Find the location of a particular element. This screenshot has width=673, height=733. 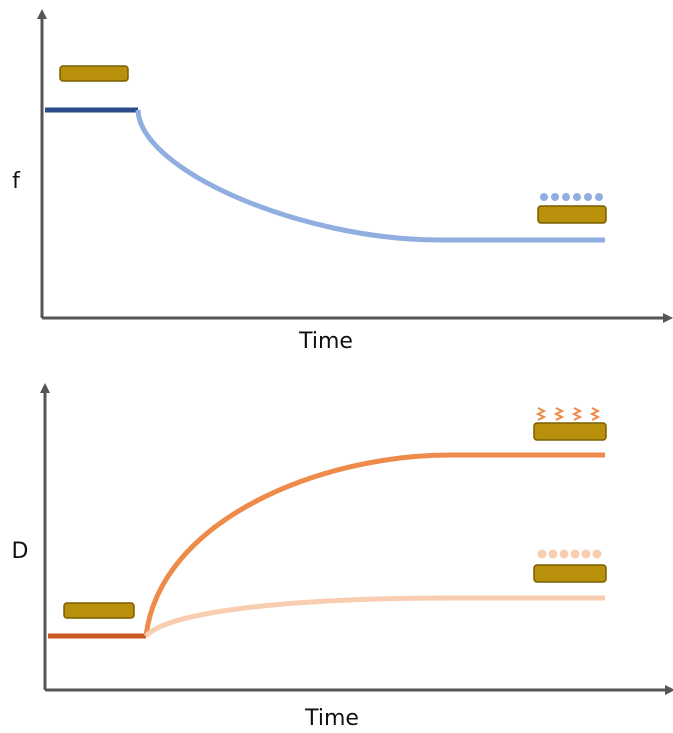

rigid-layer is located at coordinates (569, 554).